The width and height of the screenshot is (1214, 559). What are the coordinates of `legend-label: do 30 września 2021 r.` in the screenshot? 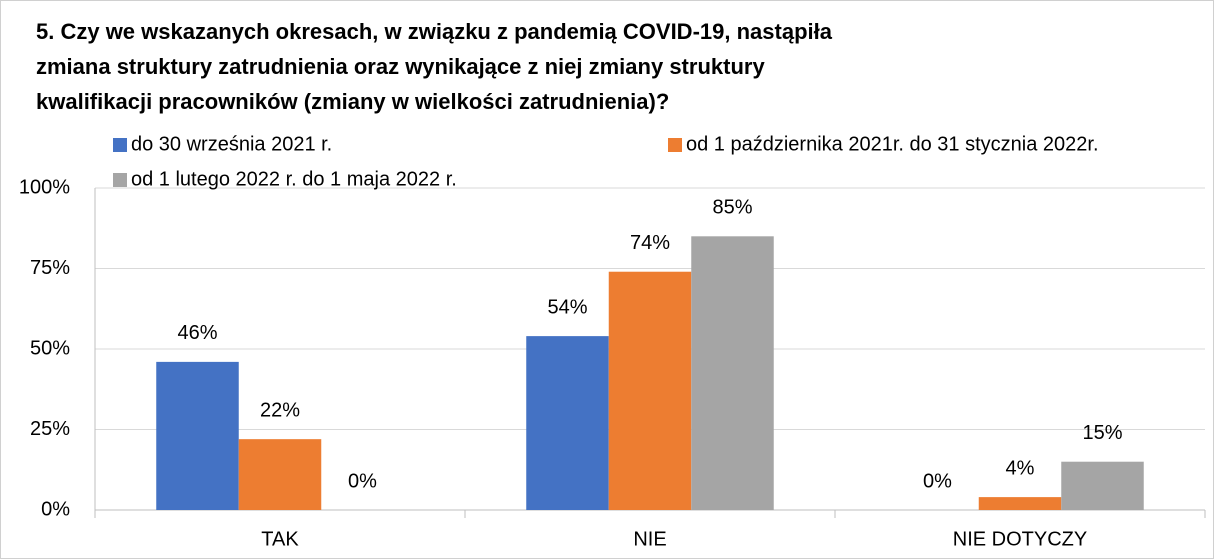 It's located at (231, 144).